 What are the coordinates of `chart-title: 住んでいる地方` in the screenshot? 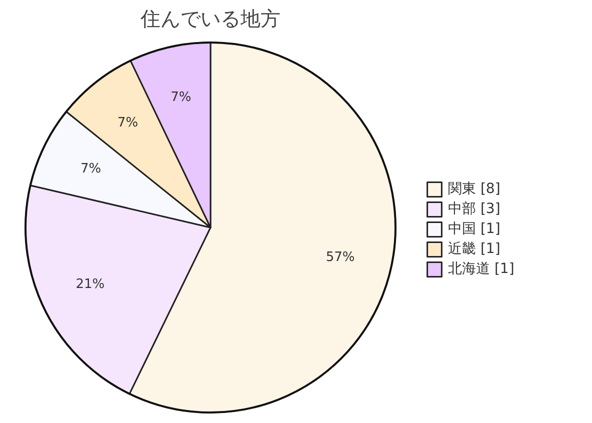 It's located at (210, 18).